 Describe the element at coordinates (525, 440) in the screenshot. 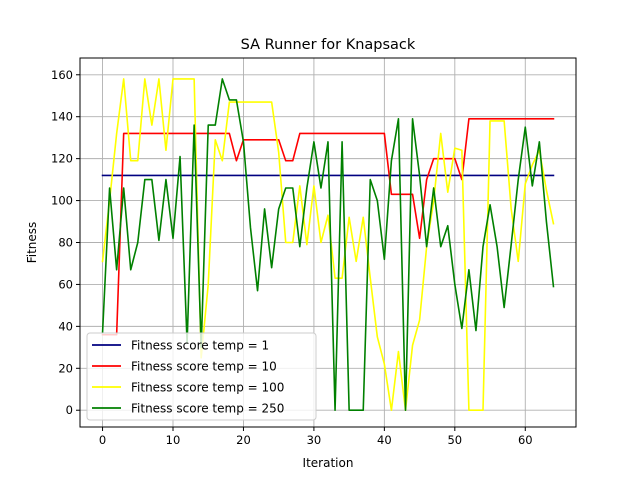

I see `x-tick-label: 60` at that location.